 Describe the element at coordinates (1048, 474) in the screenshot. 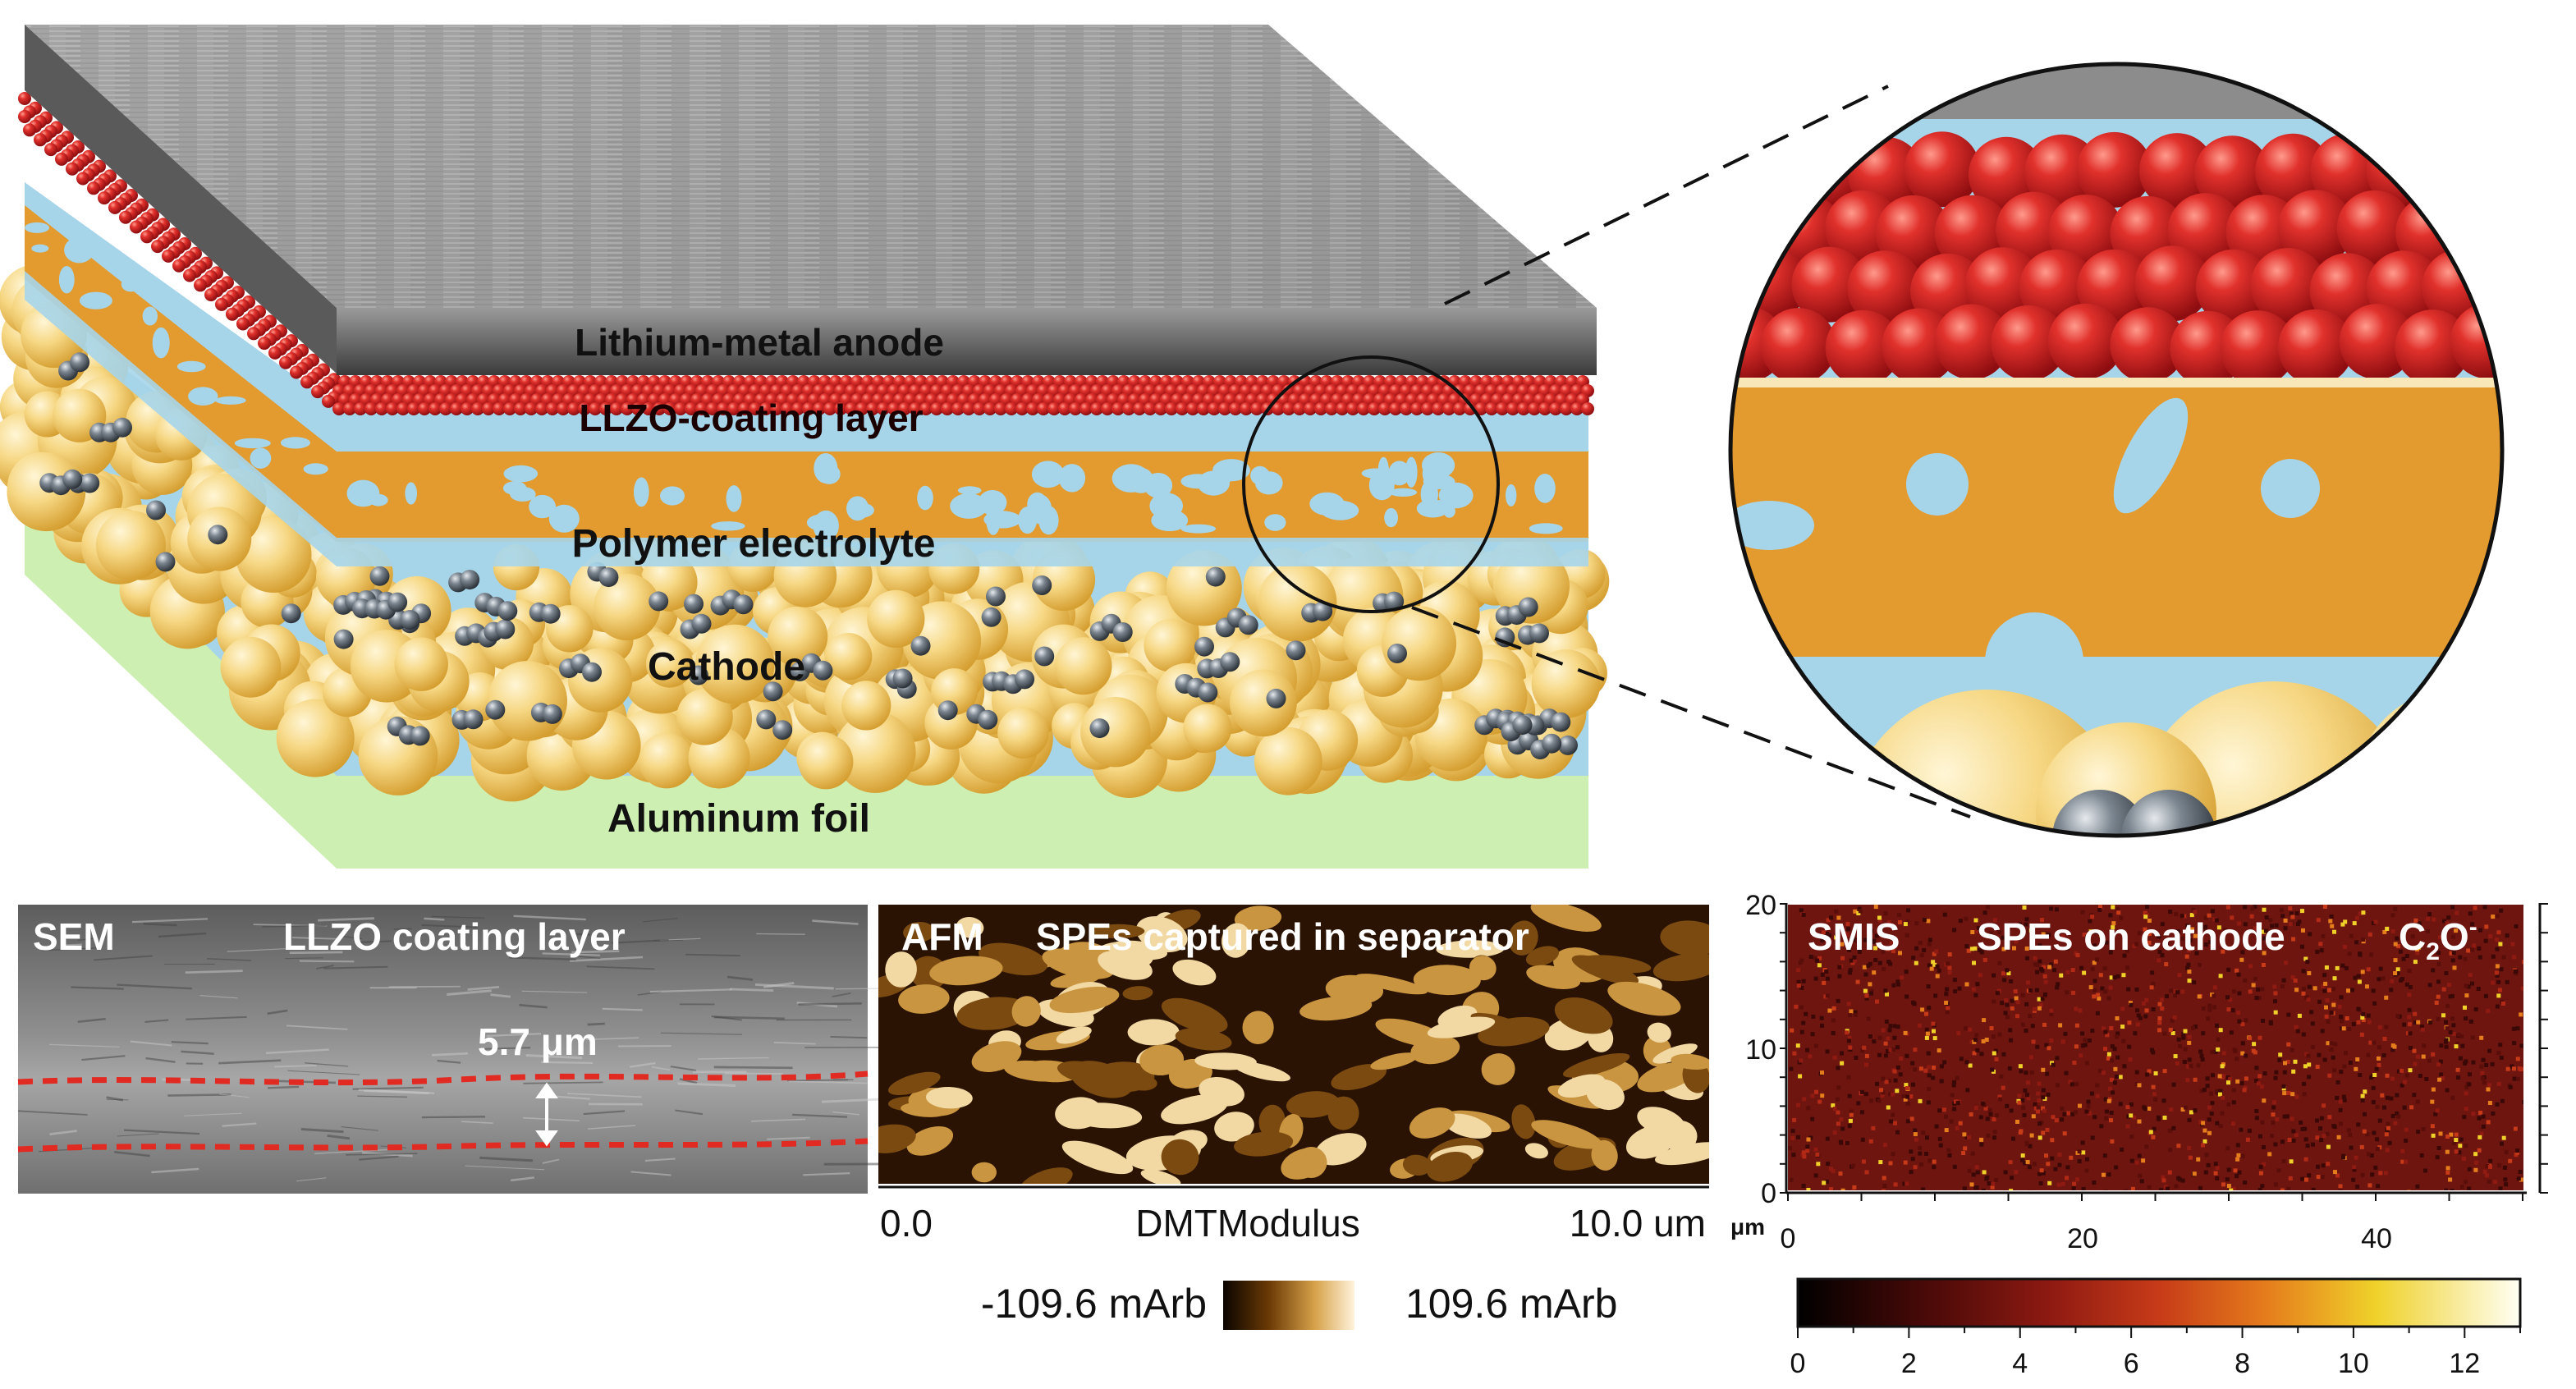

I see `polymer-pore` at that location.